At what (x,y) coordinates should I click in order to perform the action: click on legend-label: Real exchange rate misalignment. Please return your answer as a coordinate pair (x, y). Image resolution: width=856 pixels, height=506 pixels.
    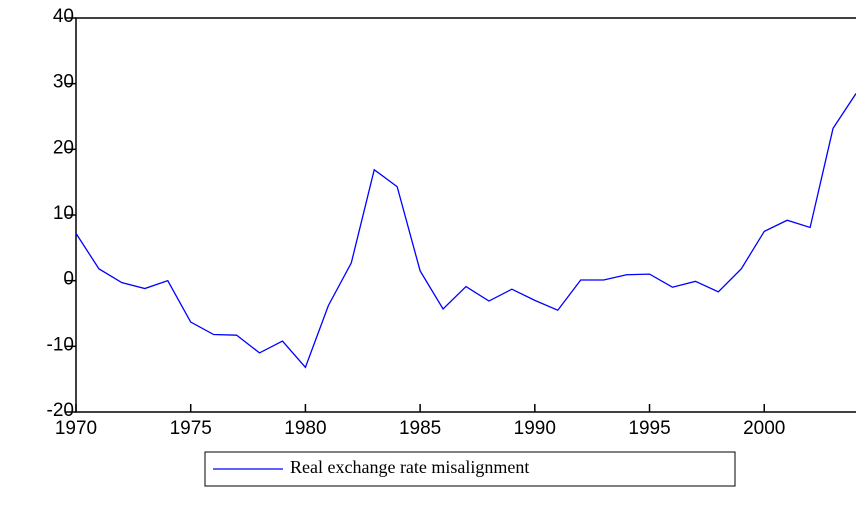
    Looking at the image, I should click on (409, 467).